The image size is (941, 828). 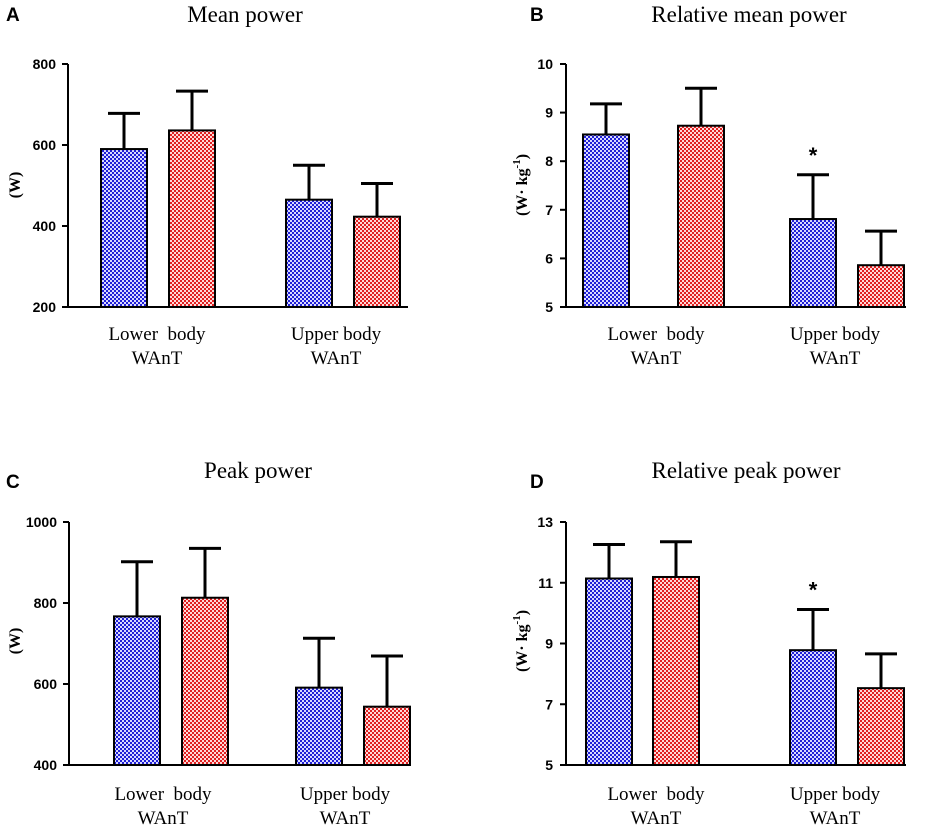 I want to click on panel-label-c: C, so click(x=13, y=482).